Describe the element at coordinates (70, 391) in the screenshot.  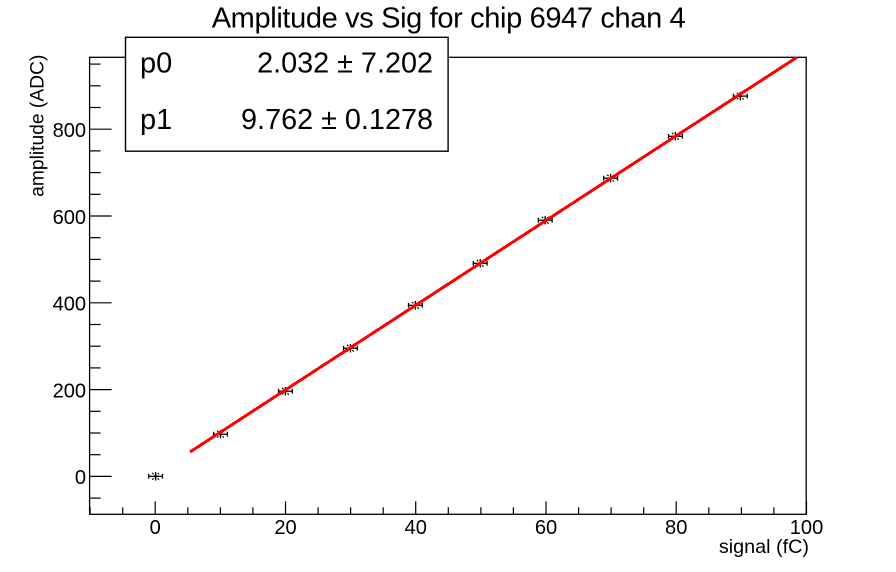
I see `svg-text: 200` at that location.